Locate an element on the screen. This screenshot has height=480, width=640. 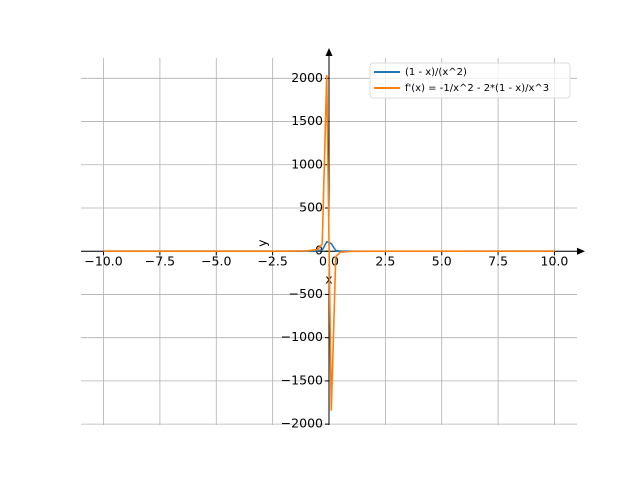
y-axis-arrow is located at coordinates (329, 52).